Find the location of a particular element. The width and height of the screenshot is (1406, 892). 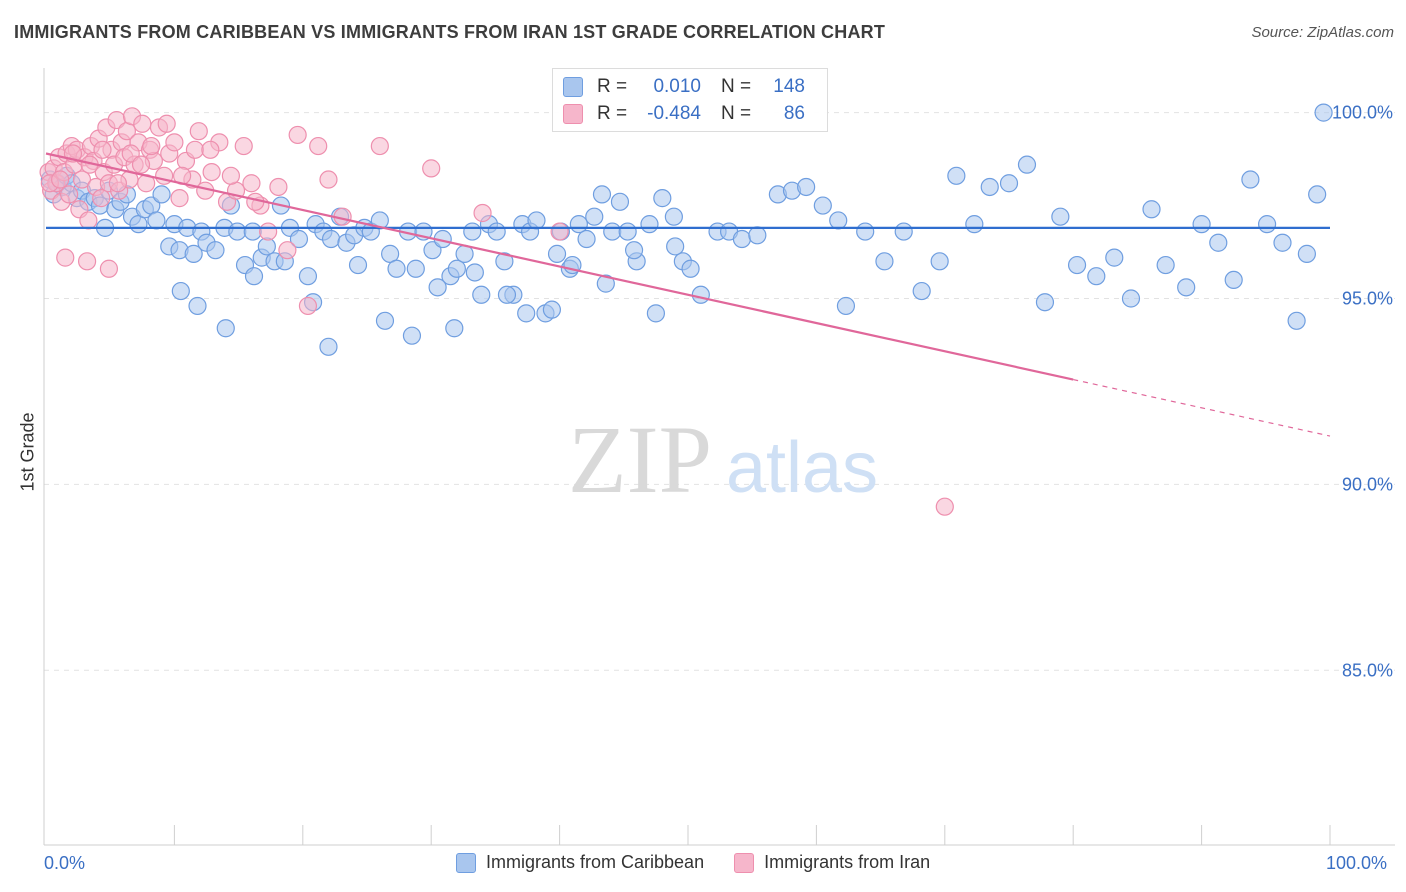

x-tick-min: 0.0% is located at coordinates (65, 863).